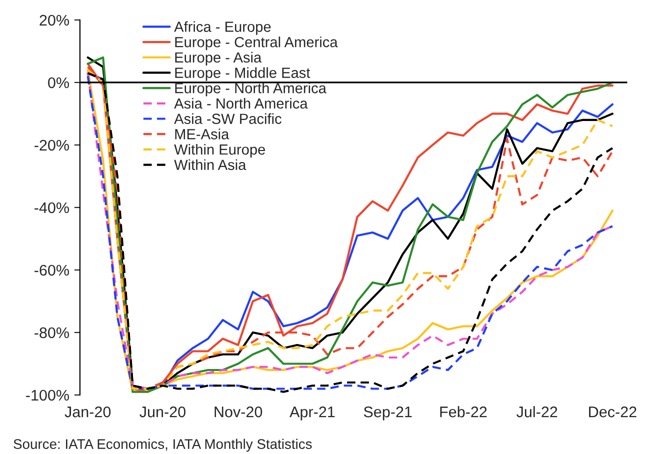 The image size is (650, 454). I want to click on legend-label: Europe - Middle East, so click(242, 74).